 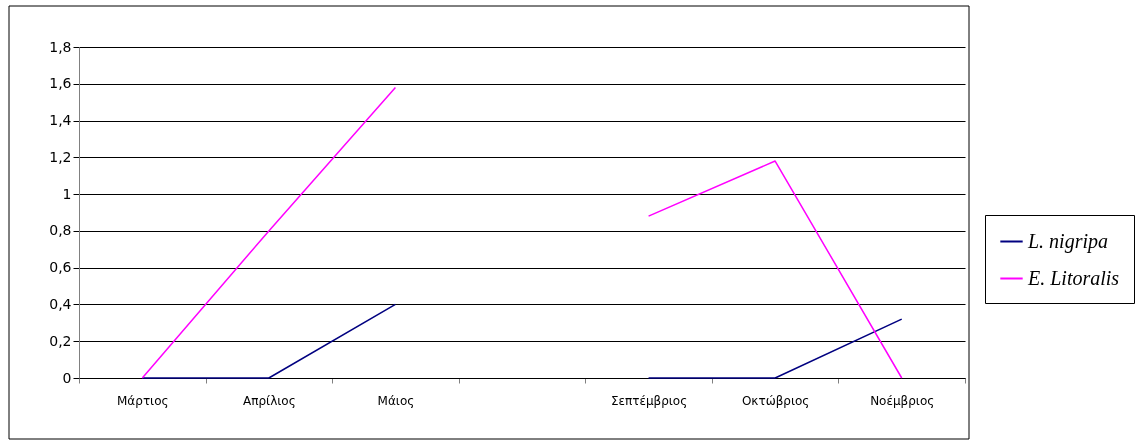 What do you see at coordinates (60, 156) in the screenshot?
I see `y-tick-label: 1,2` at bounding box center [60, 156].